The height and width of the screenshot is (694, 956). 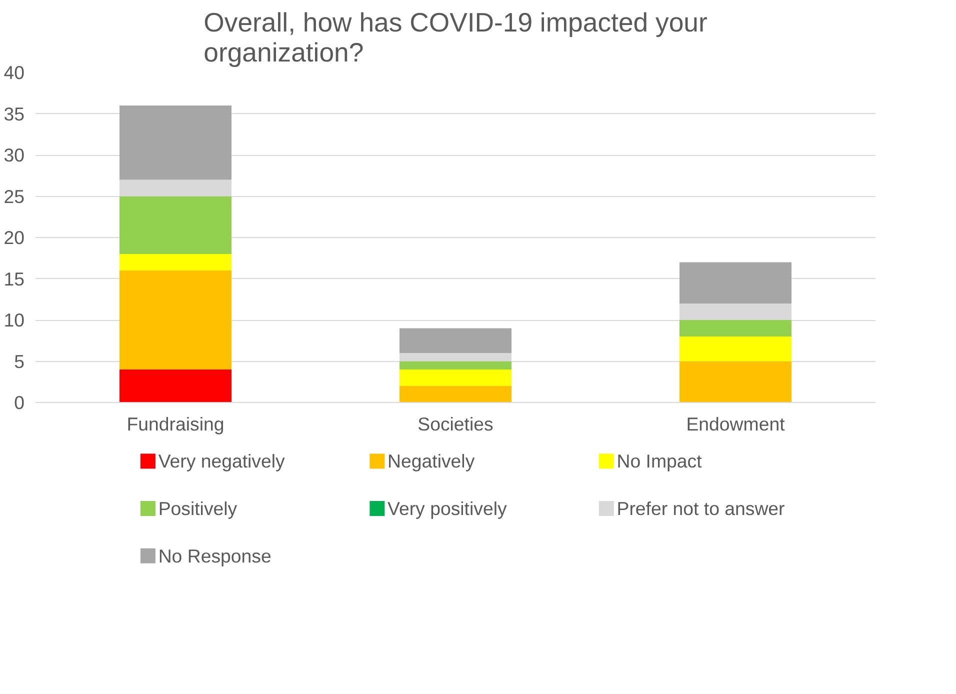 I want to click on legend-label: Prefer not to answer, so click(x=700, y=508).